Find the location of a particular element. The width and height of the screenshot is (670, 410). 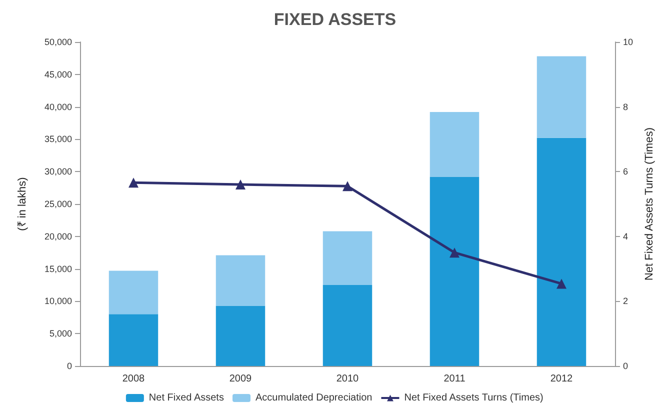

y-tick-label: 30,000 is located at coordinates (58, 171).